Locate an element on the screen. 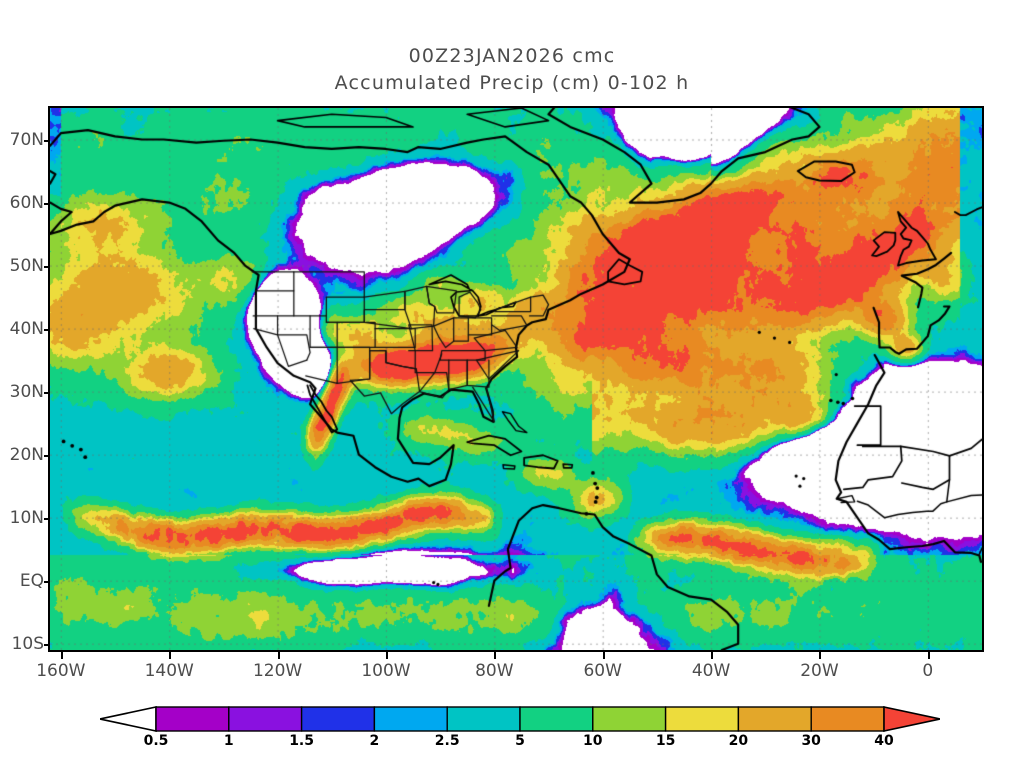 Image resolution: width=1024 pixels, height=768 pixels. longitude-axis: 160W 140W 120W 100W 80W 60W 40W 20W 0 is located at coordinates (510, 670).